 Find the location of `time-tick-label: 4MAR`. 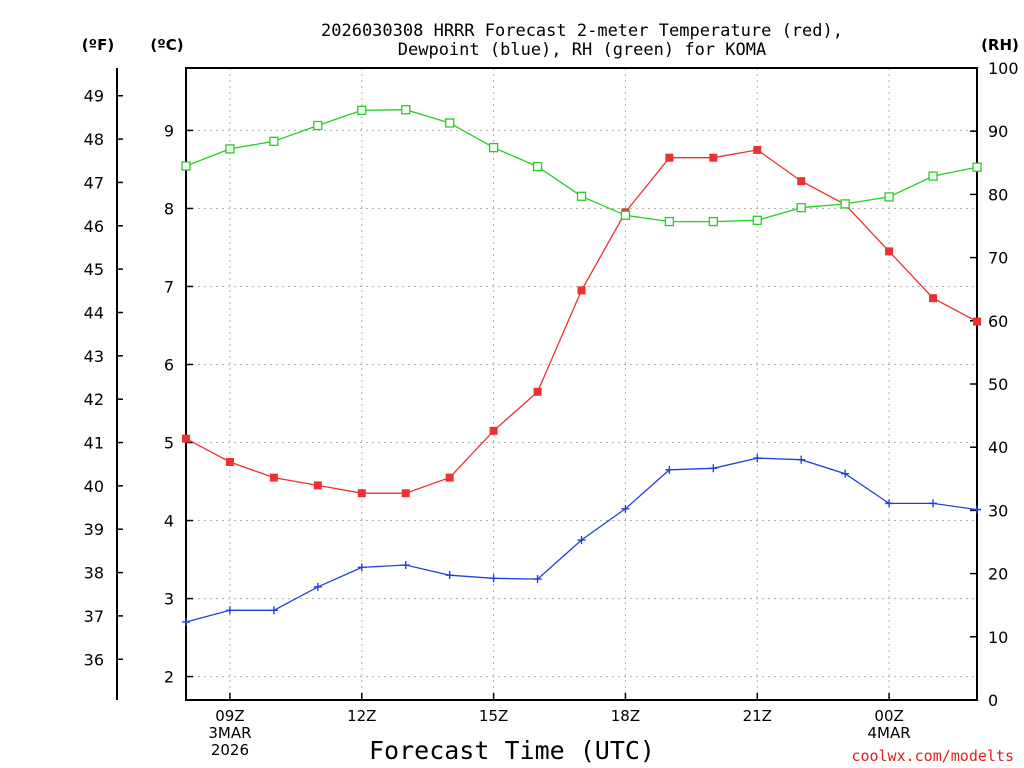

time-tick-label: 4MAR is located at coordinates (889, 733).